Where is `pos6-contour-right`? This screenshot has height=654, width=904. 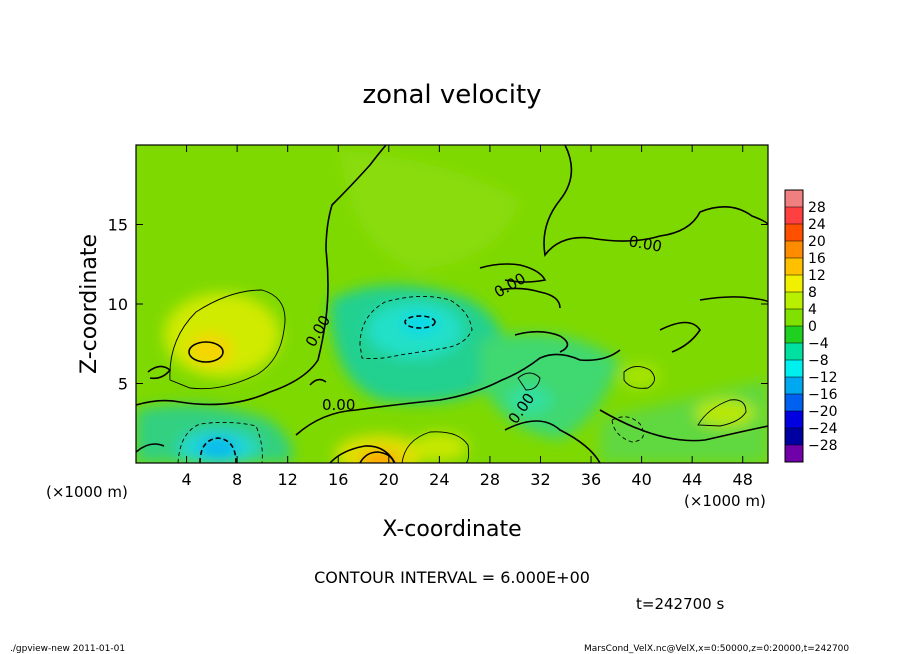
pos6-contour-right is located at coordinates (639, 377).